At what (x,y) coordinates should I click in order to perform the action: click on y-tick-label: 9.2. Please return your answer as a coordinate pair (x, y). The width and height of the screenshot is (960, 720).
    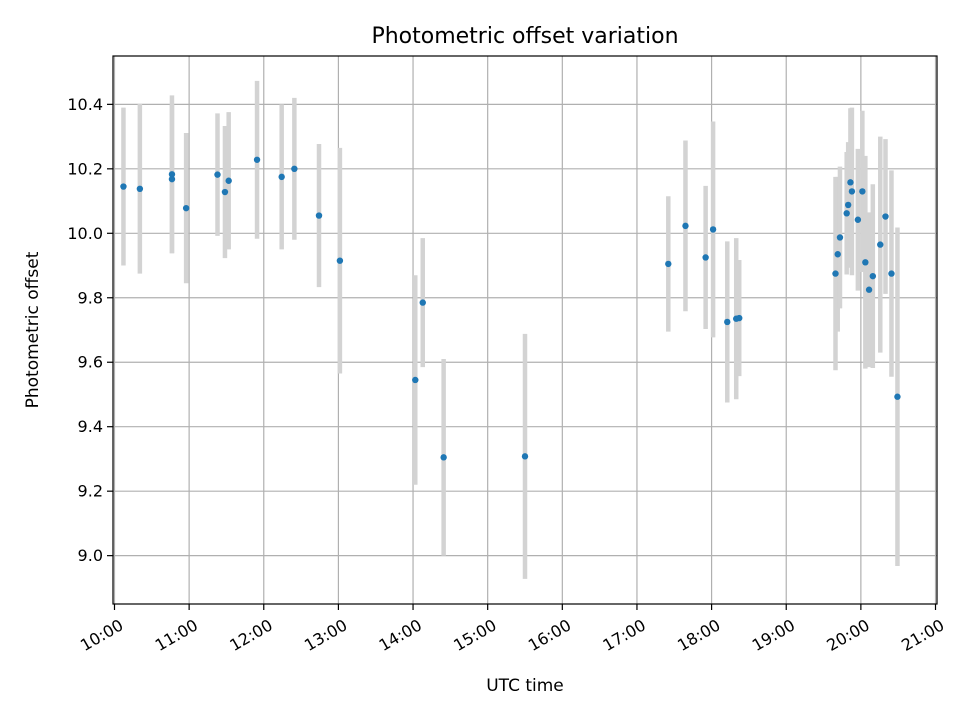
    Looking at the image, I should click on (90, 491).